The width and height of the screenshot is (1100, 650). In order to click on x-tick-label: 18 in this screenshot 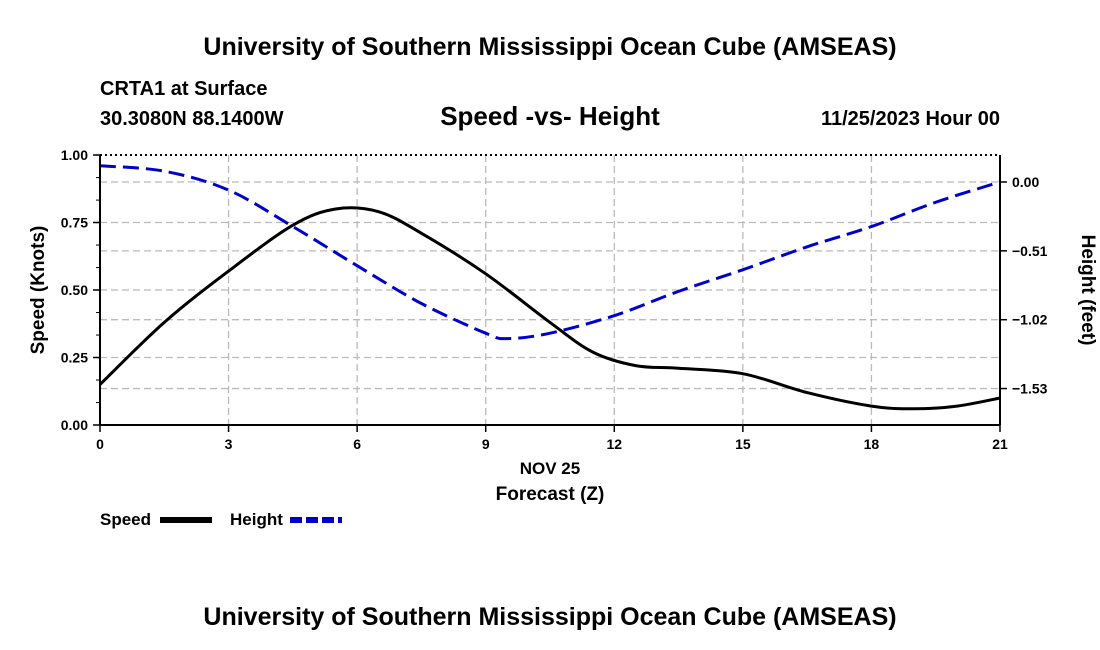, I will do `click(872, 444)`.